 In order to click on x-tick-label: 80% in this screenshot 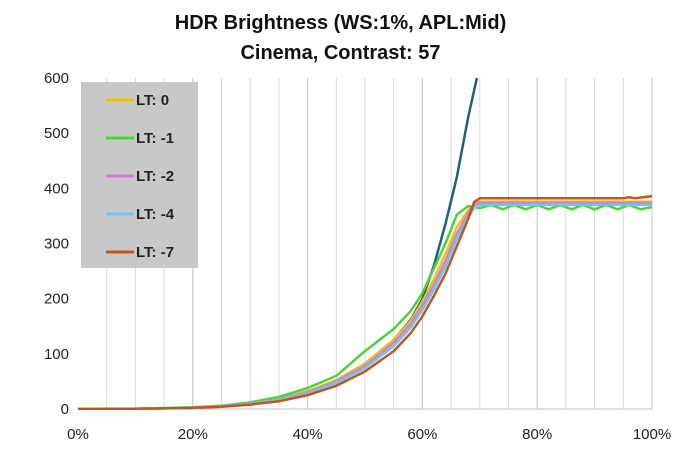, I will do `click(537, 434)`.